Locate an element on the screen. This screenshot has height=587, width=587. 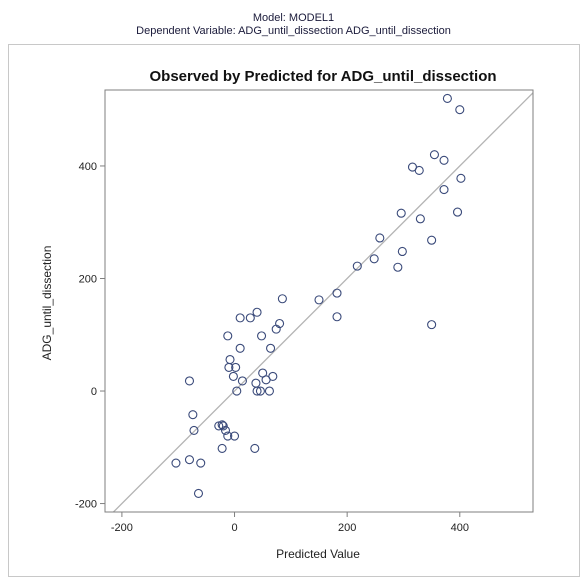
x-axis-label: Predicted Value is located at coordinates (318, 554).